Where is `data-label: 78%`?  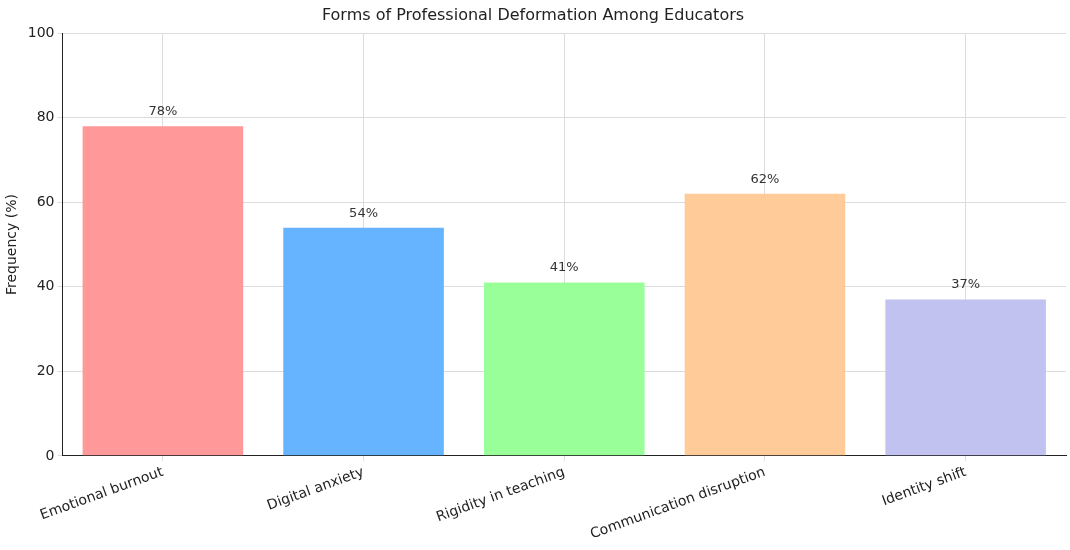
data-label: 78% is located at coordinates (163, 111).